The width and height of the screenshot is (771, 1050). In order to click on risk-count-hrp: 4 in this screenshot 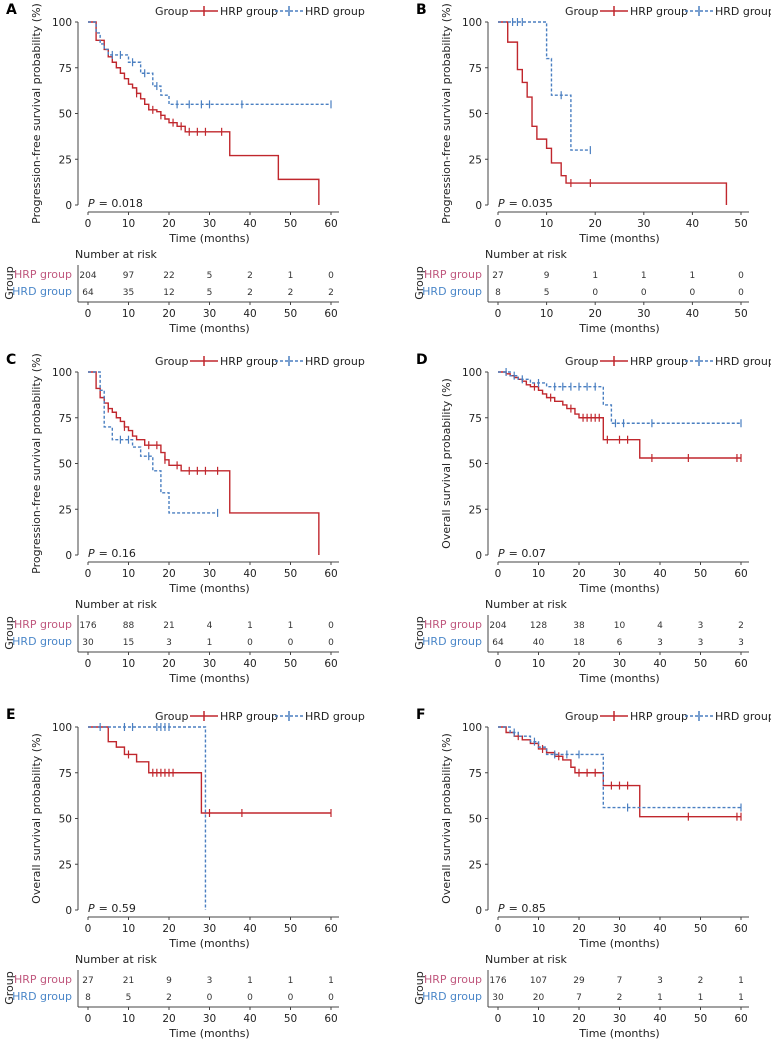, I will do `click(660, 626)`.